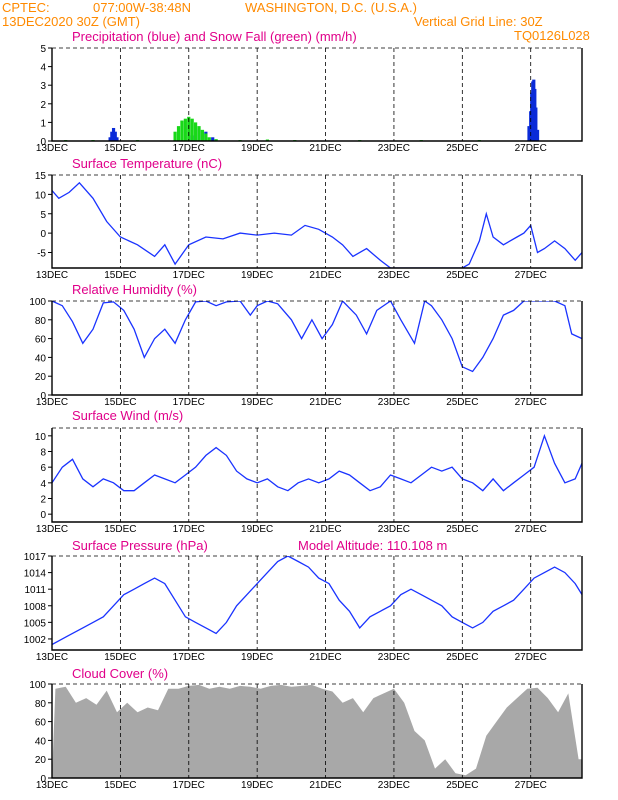 This screenshot has height=800, width=618. Describe the element at coordinates (325, 657) in the screenshot. I see `pressure-xtick-label-4: 21DEC` at that location.